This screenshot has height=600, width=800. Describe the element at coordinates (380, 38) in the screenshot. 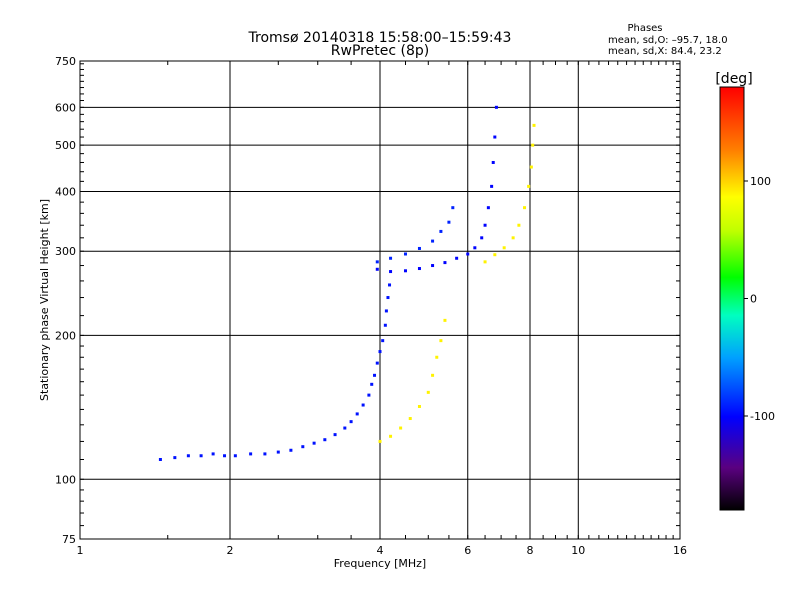

I see `chart-title: Tromsø 20140318 15:58:00–15:59:43` at that location.